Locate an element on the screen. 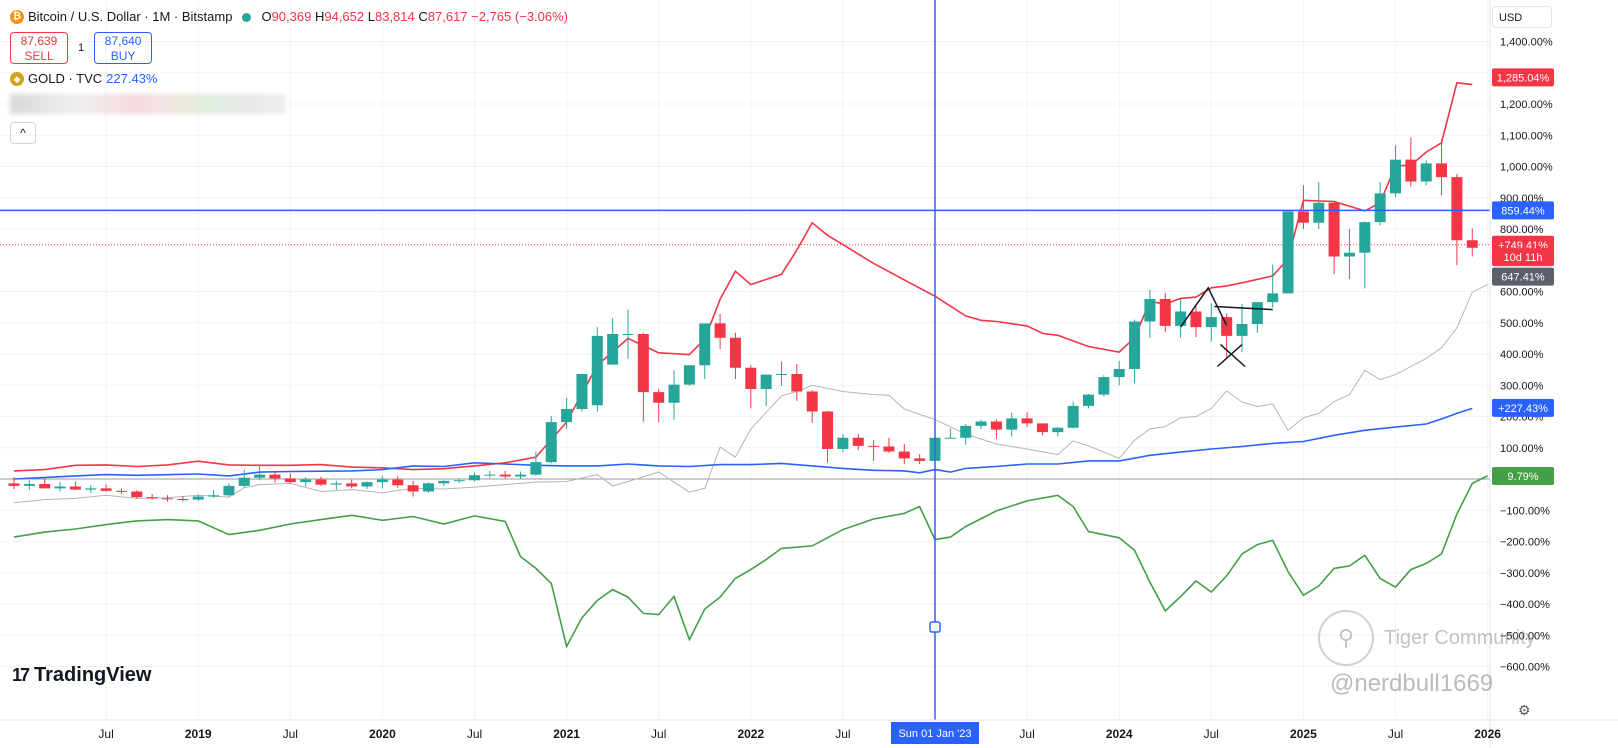 The width and height of the screenshot is (1618, 748). trendline-drawings is located at coordinates (1226, 327).